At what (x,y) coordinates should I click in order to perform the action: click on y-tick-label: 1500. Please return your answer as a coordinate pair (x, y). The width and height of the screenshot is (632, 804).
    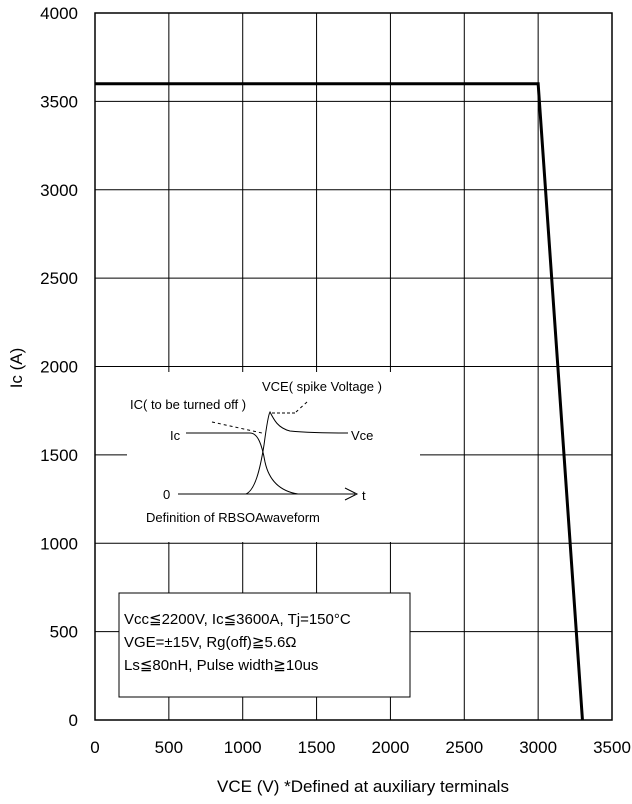
    Looking at the image, I should click on (59, 455).